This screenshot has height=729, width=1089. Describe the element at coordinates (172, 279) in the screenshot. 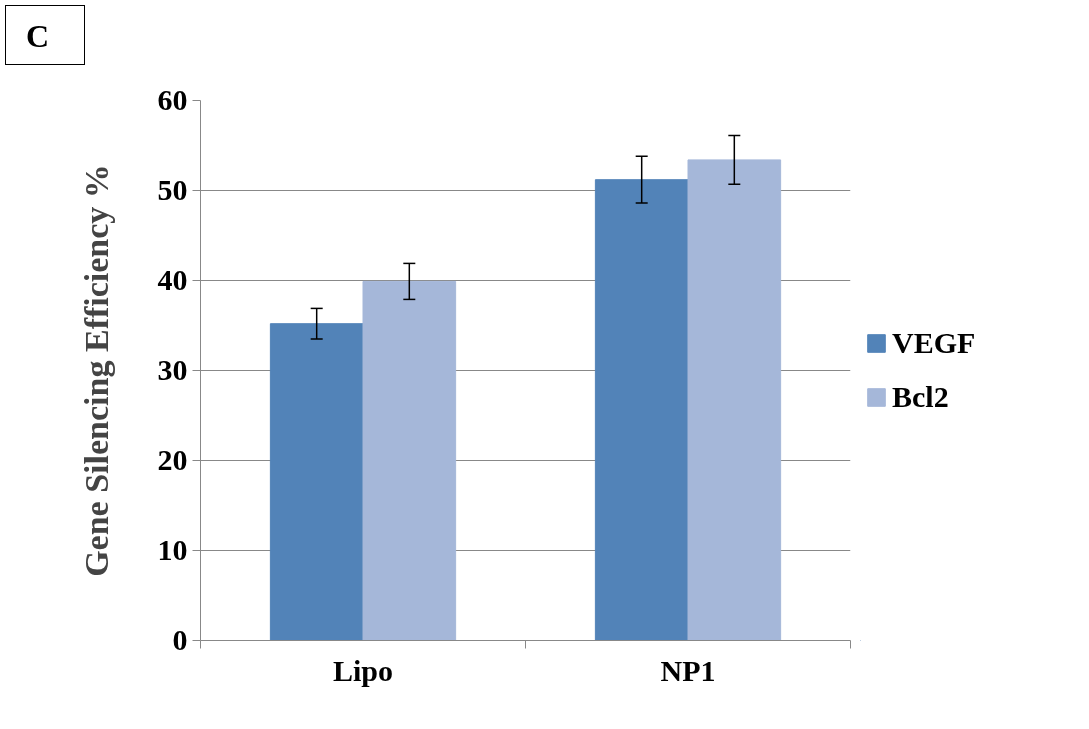

I see `y-tick-label: 40` at that location.